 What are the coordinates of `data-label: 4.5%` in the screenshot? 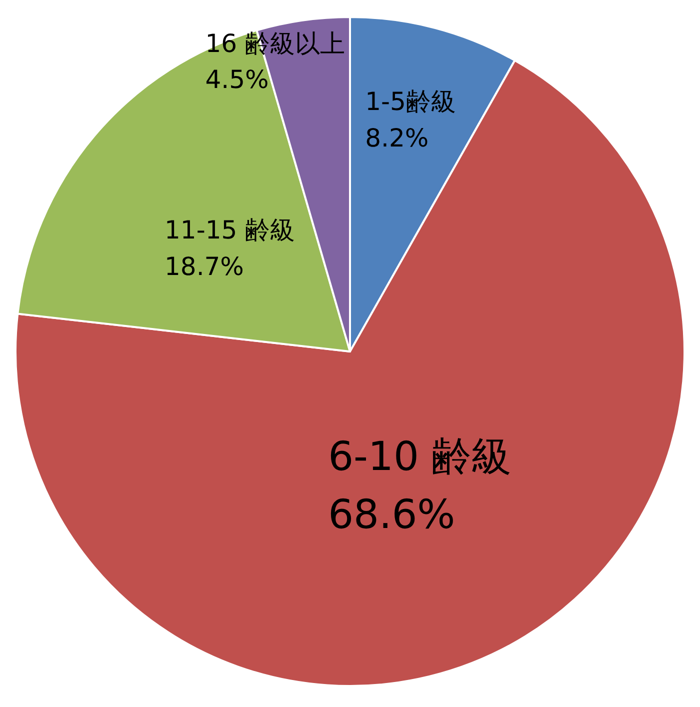 It's located at (237, 79).